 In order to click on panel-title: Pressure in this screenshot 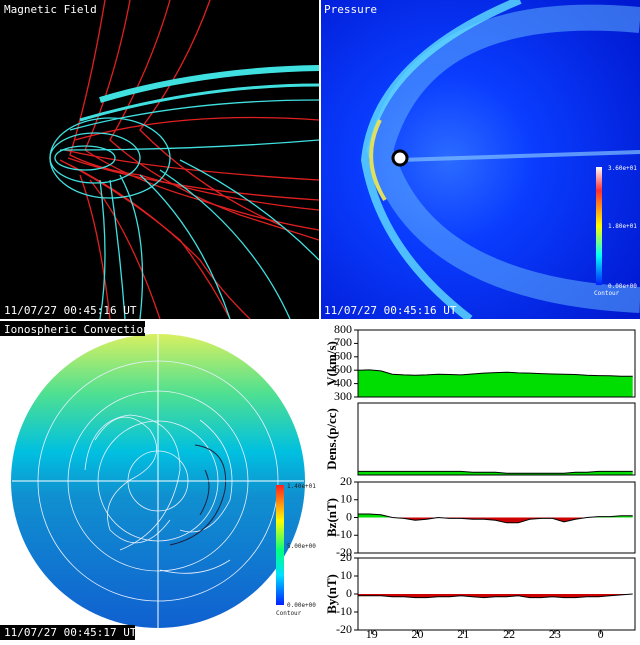, I will do `click(350, 9)`.